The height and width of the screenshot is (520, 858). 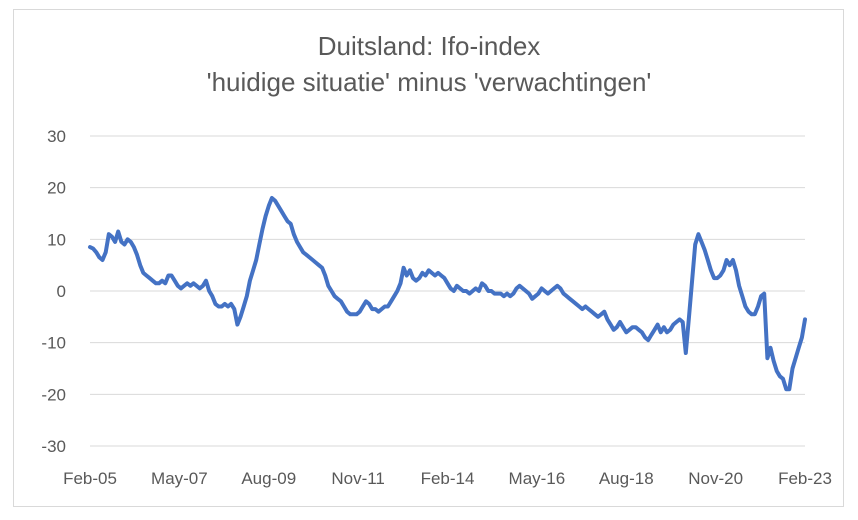 I want to click on chart-title-line-2: 'huidige situatie' minus 'verwachtingen', so click(x=429, y=82).